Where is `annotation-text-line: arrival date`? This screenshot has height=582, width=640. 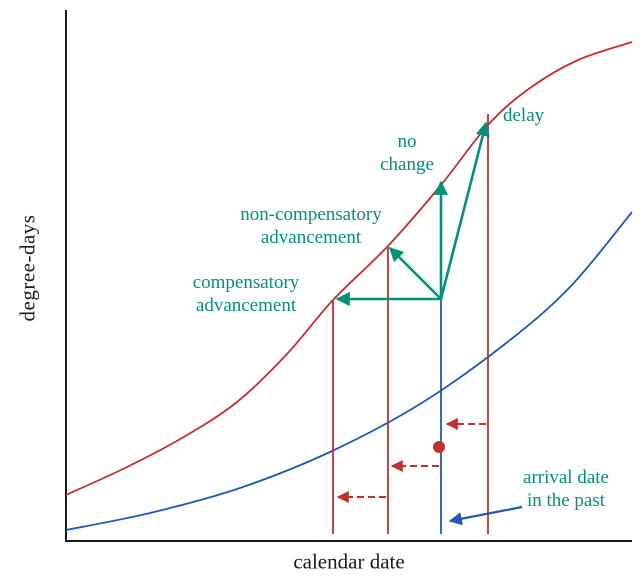 annotation-text-line: arrival date is located at coordinates (566, 477).